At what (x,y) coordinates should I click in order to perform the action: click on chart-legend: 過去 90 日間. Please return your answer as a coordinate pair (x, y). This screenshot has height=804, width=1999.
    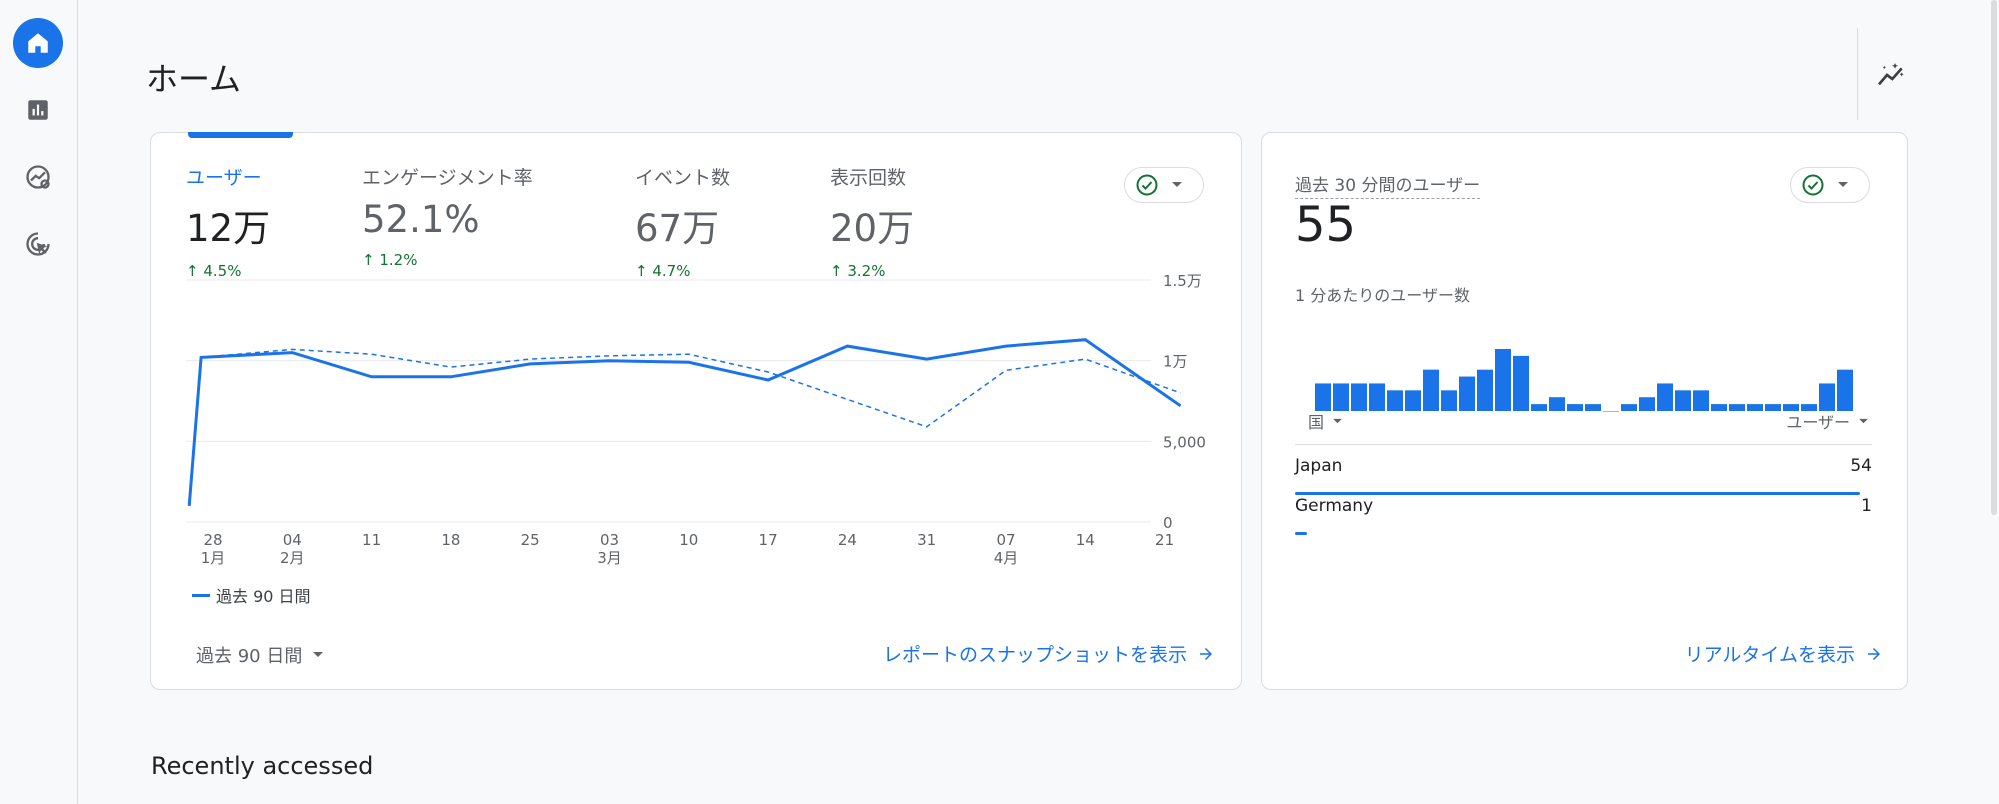
    Looking at the image, I should click on (251, 595).